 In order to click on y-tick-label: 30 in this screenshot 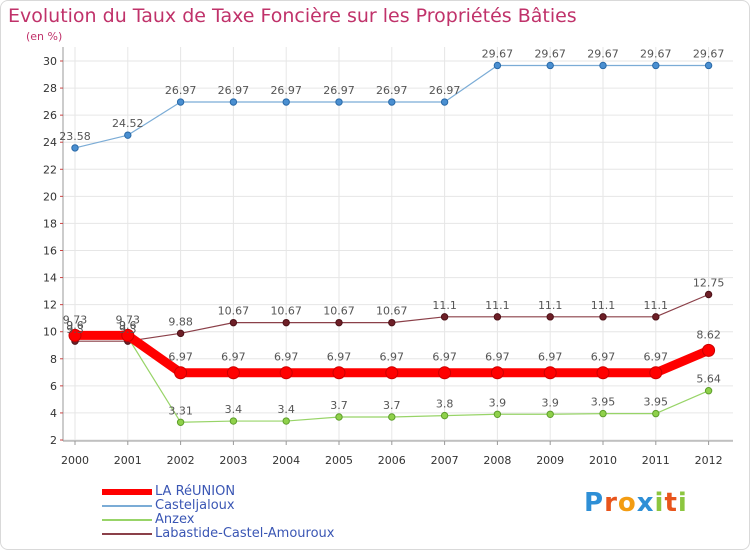, I will do `click(50, 61)`.